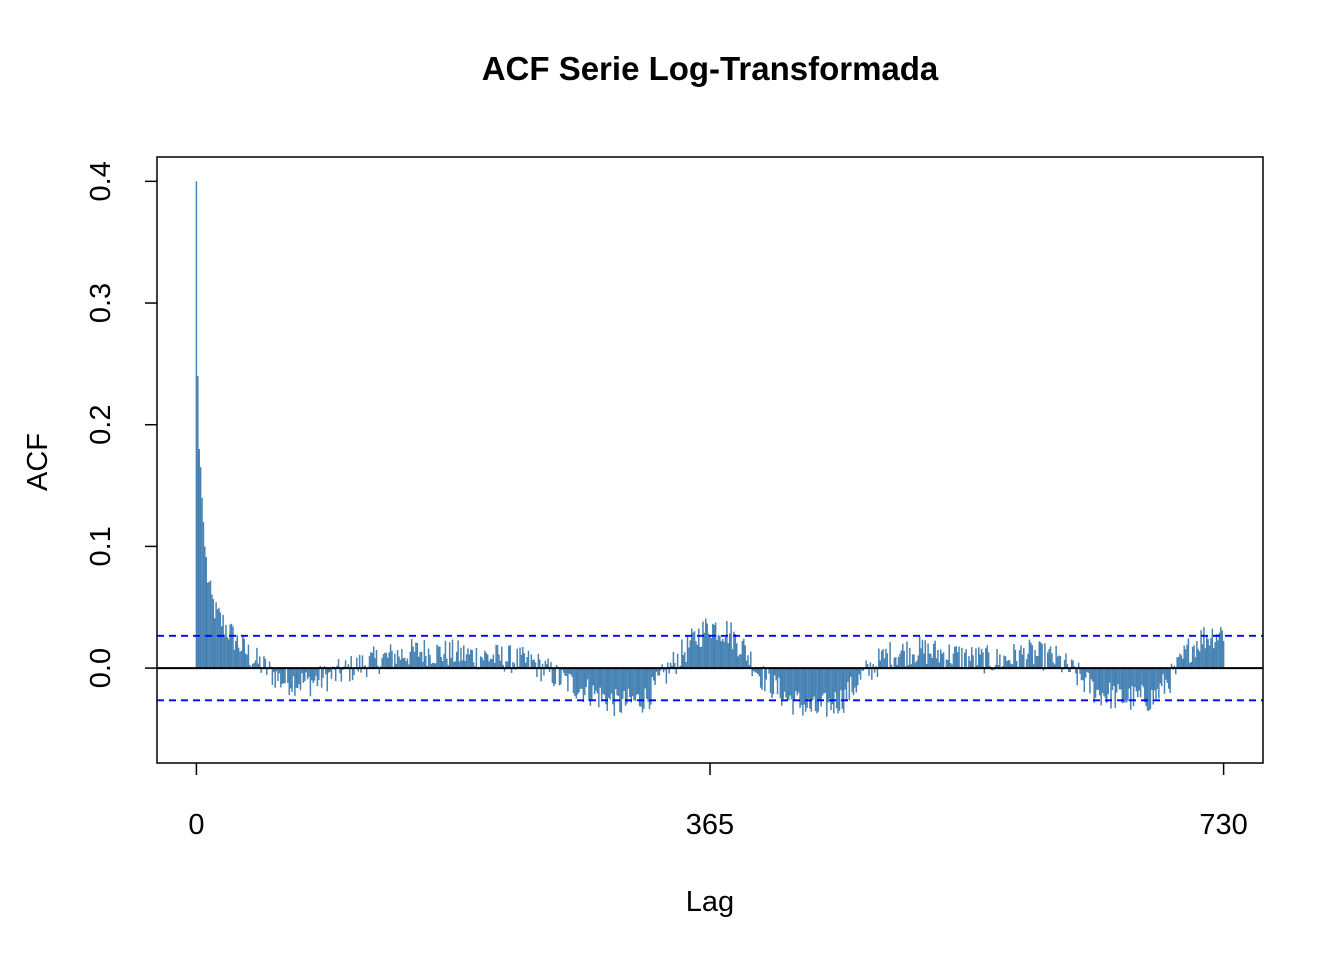 The image size is (1344, 960). What do you see at coordinates (101, 546) in the screenshot?
I see `y-tick-label: 0.1` at bounding box center [101, 546].